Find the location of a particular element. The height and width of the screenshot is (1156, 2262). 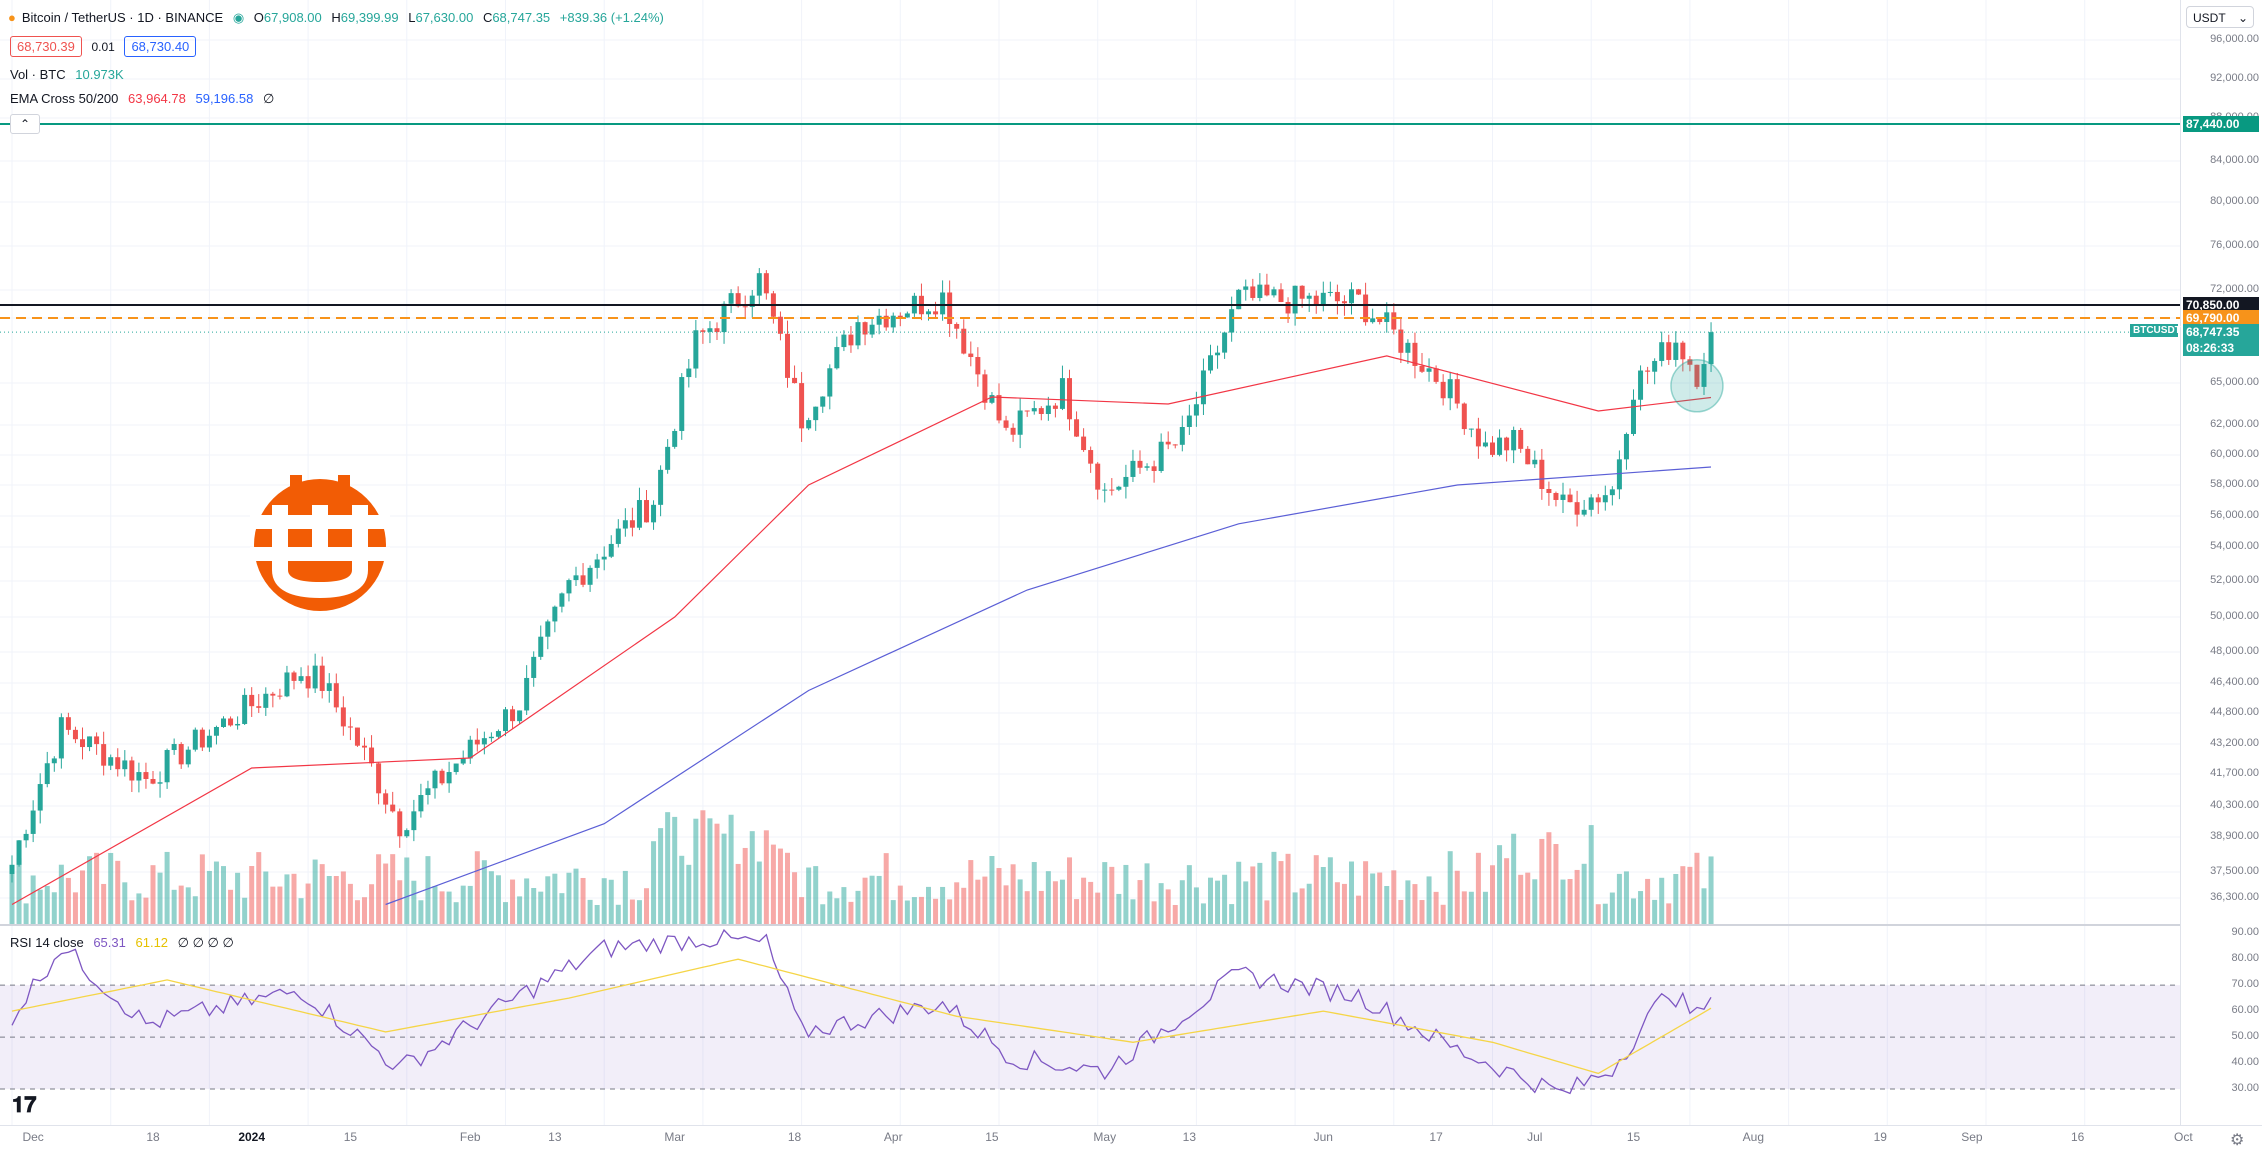

rsi-tick-label: 50.00 is located at coordinates (2245, 1036).